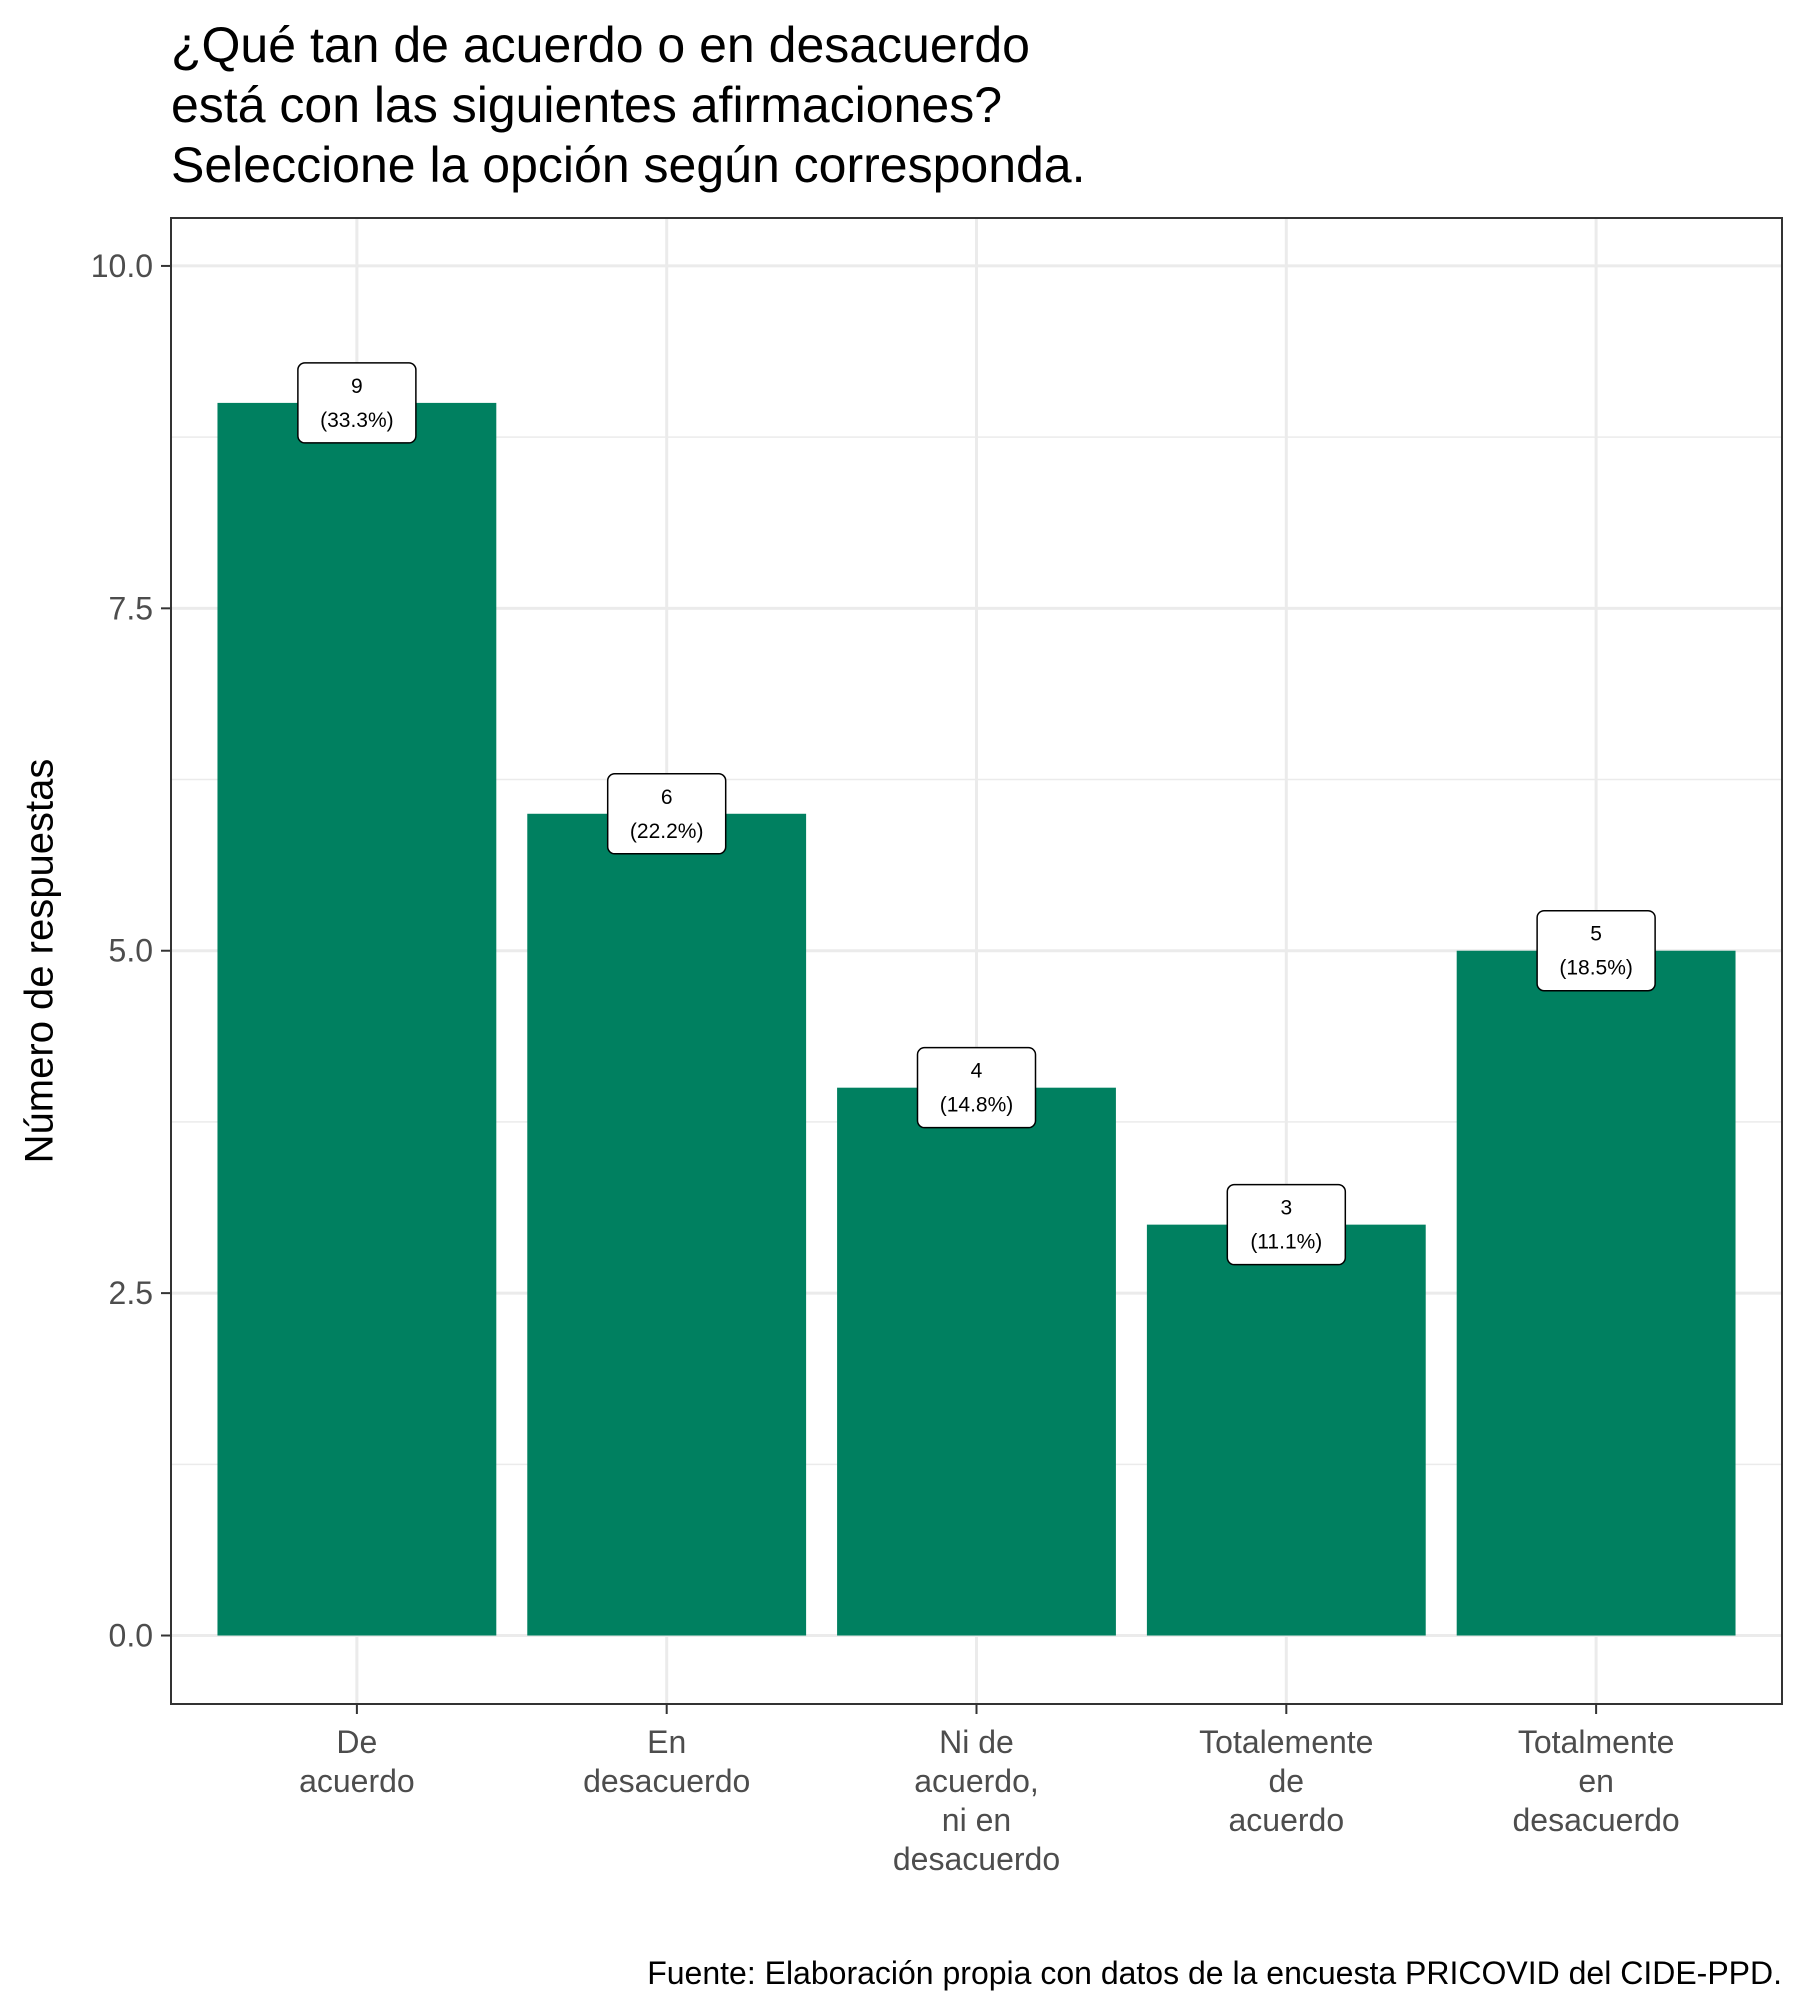  What do you see at coordinates (977, 1105) in the screenshot?
I see `data-label-text: (14.8%)` at bounding box center [977, 1105].